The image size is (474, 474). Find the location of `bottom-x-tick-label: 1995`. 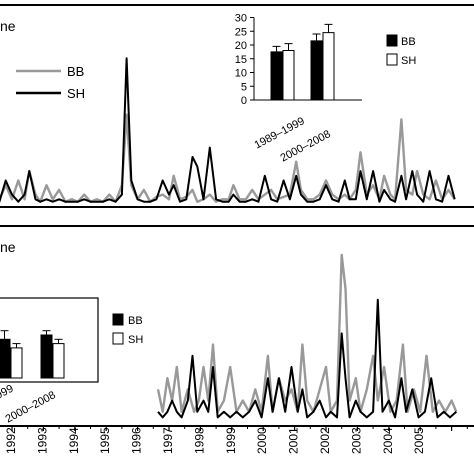

bottom-x-tick-label: 1995 is located at coordinates (105, 440).